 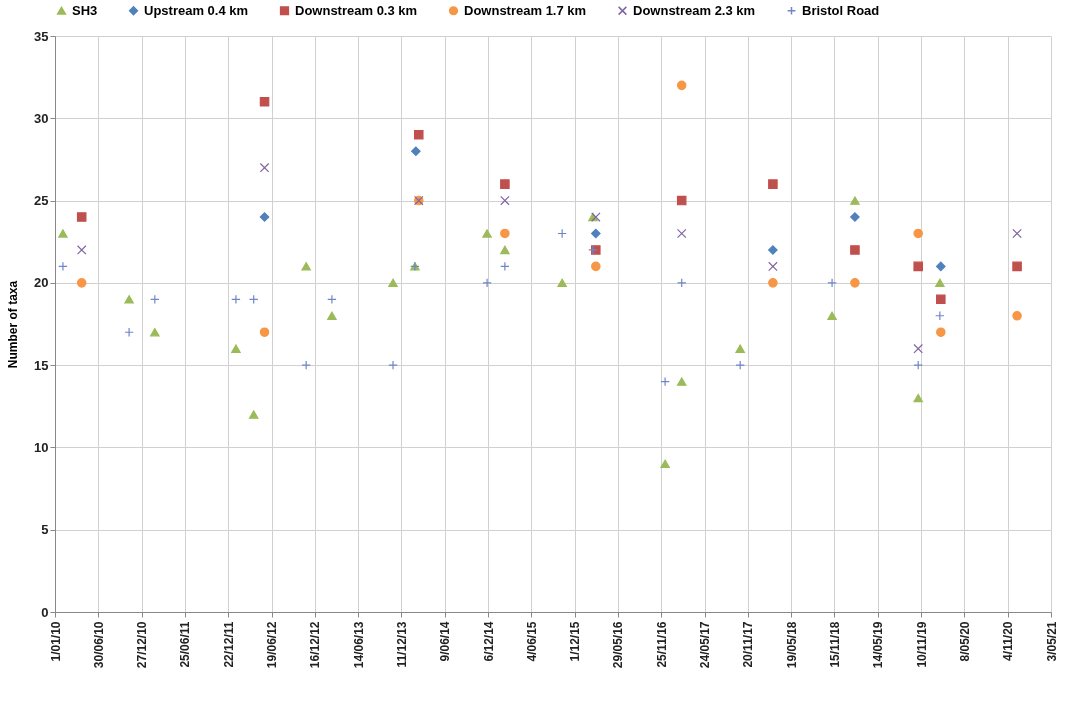 What do you see at coordinates (488, 641) in the screenshot?
I see `x-tick-label: 6/12/14` at bounding box center [488, 641].